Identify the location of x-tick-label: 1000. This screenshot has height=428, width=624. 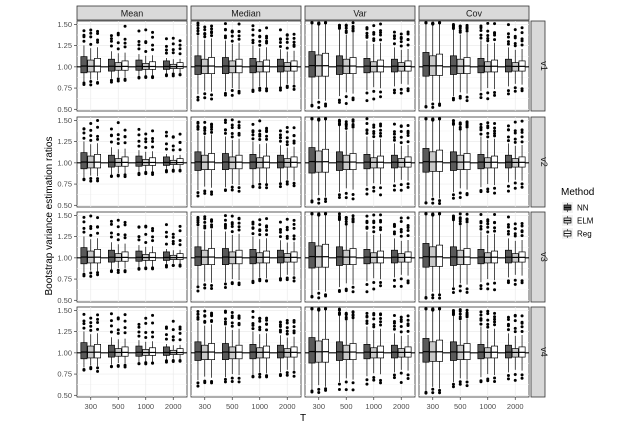
(487, 406).